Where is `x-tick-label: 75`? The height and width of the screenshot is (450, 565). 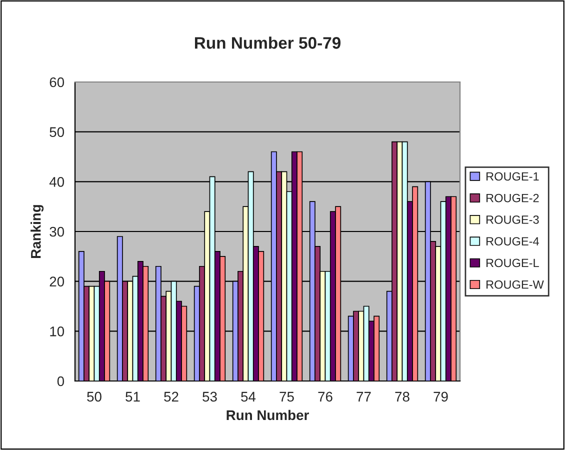
x-tick-label: 75 is located at coordinates (287, 397).